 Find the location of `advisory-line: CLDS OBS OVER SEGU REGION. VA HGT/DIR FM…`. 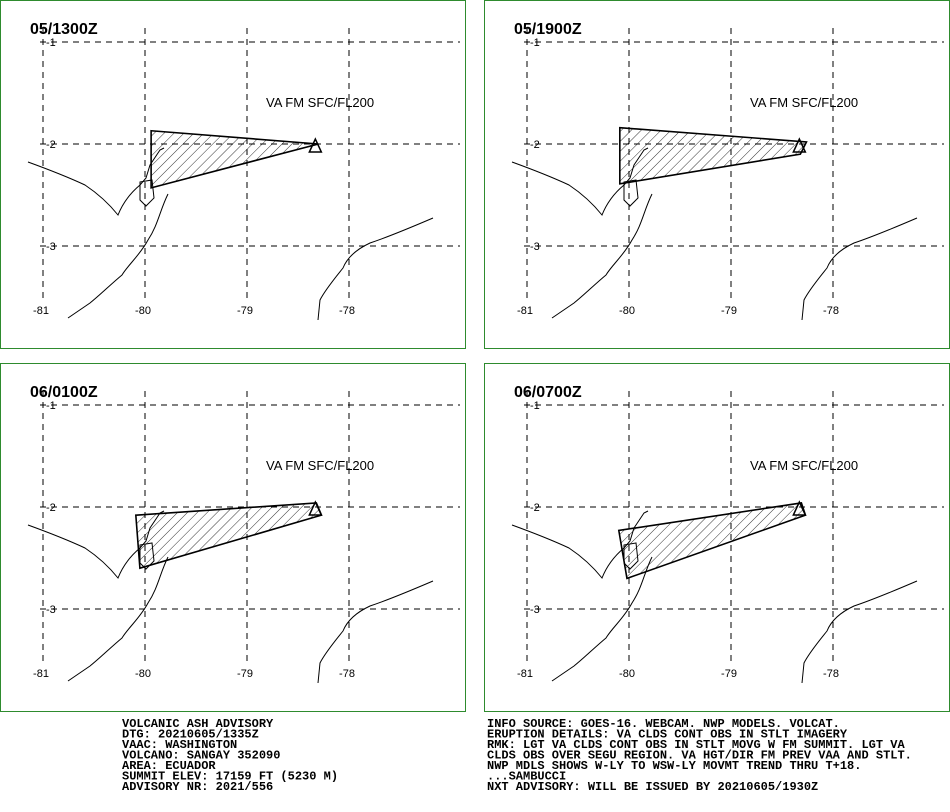

advisory-line: CLDS OBS OVER SEGU REGION. VA HGT/DIR FM… is located at coordinates (699, 756).